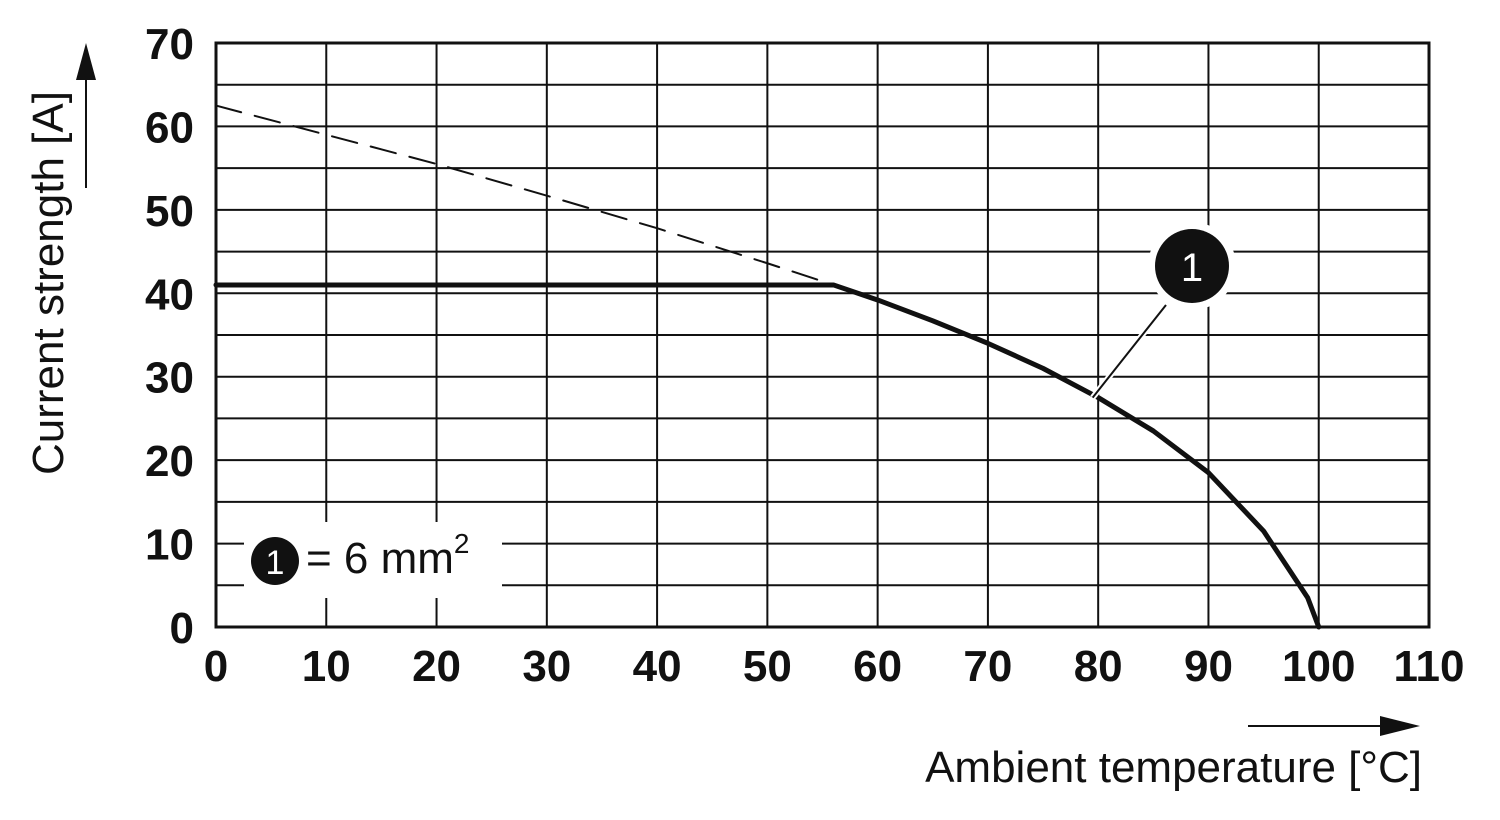 The width and height of the screenshot is (1500, 820). Describe the element at coordinates (987, 666) in the screenshot. I see `x-tick-label: 70` at that location.